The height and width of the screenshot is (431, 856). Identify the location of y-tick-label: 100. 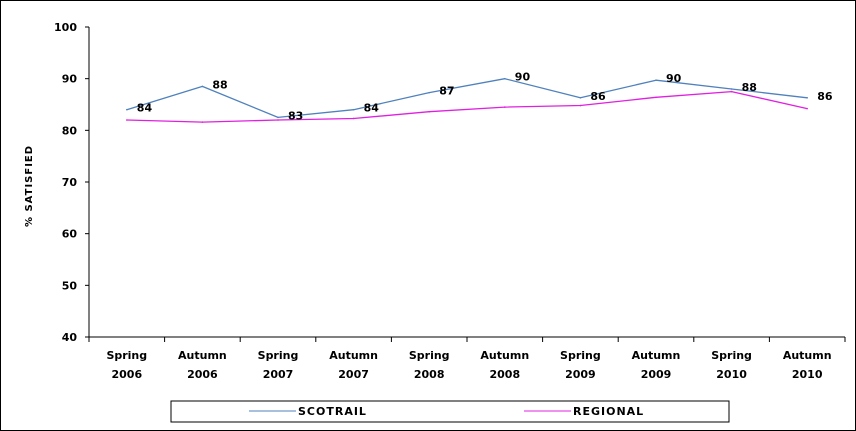
(65, 27).